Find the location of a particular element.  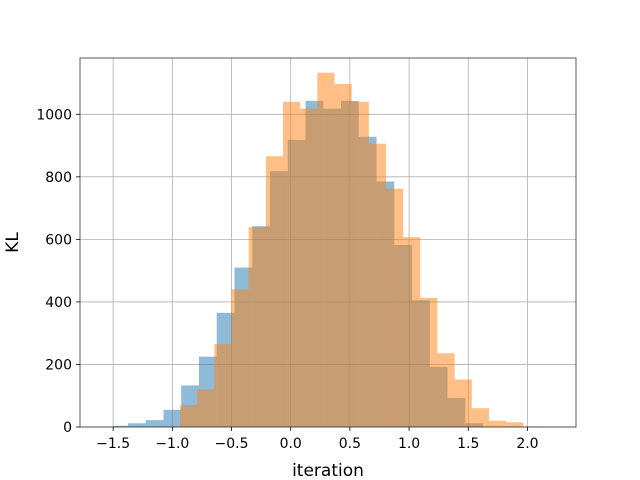

x-tick-label: −1.5 is located at coordinates (113, 444).